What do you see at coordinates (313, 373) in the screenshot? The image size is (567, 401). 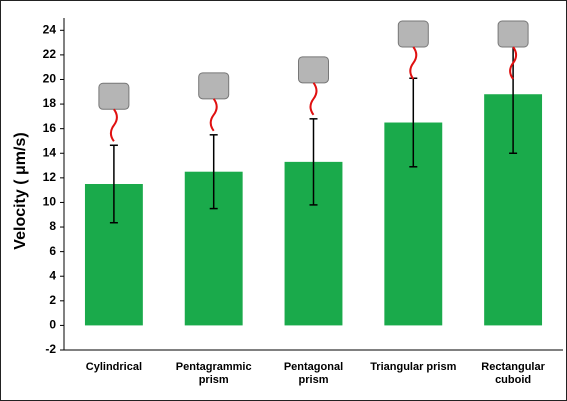 I see `x-tick-label: Pentagonal prism` at bounding box center [313, 373].